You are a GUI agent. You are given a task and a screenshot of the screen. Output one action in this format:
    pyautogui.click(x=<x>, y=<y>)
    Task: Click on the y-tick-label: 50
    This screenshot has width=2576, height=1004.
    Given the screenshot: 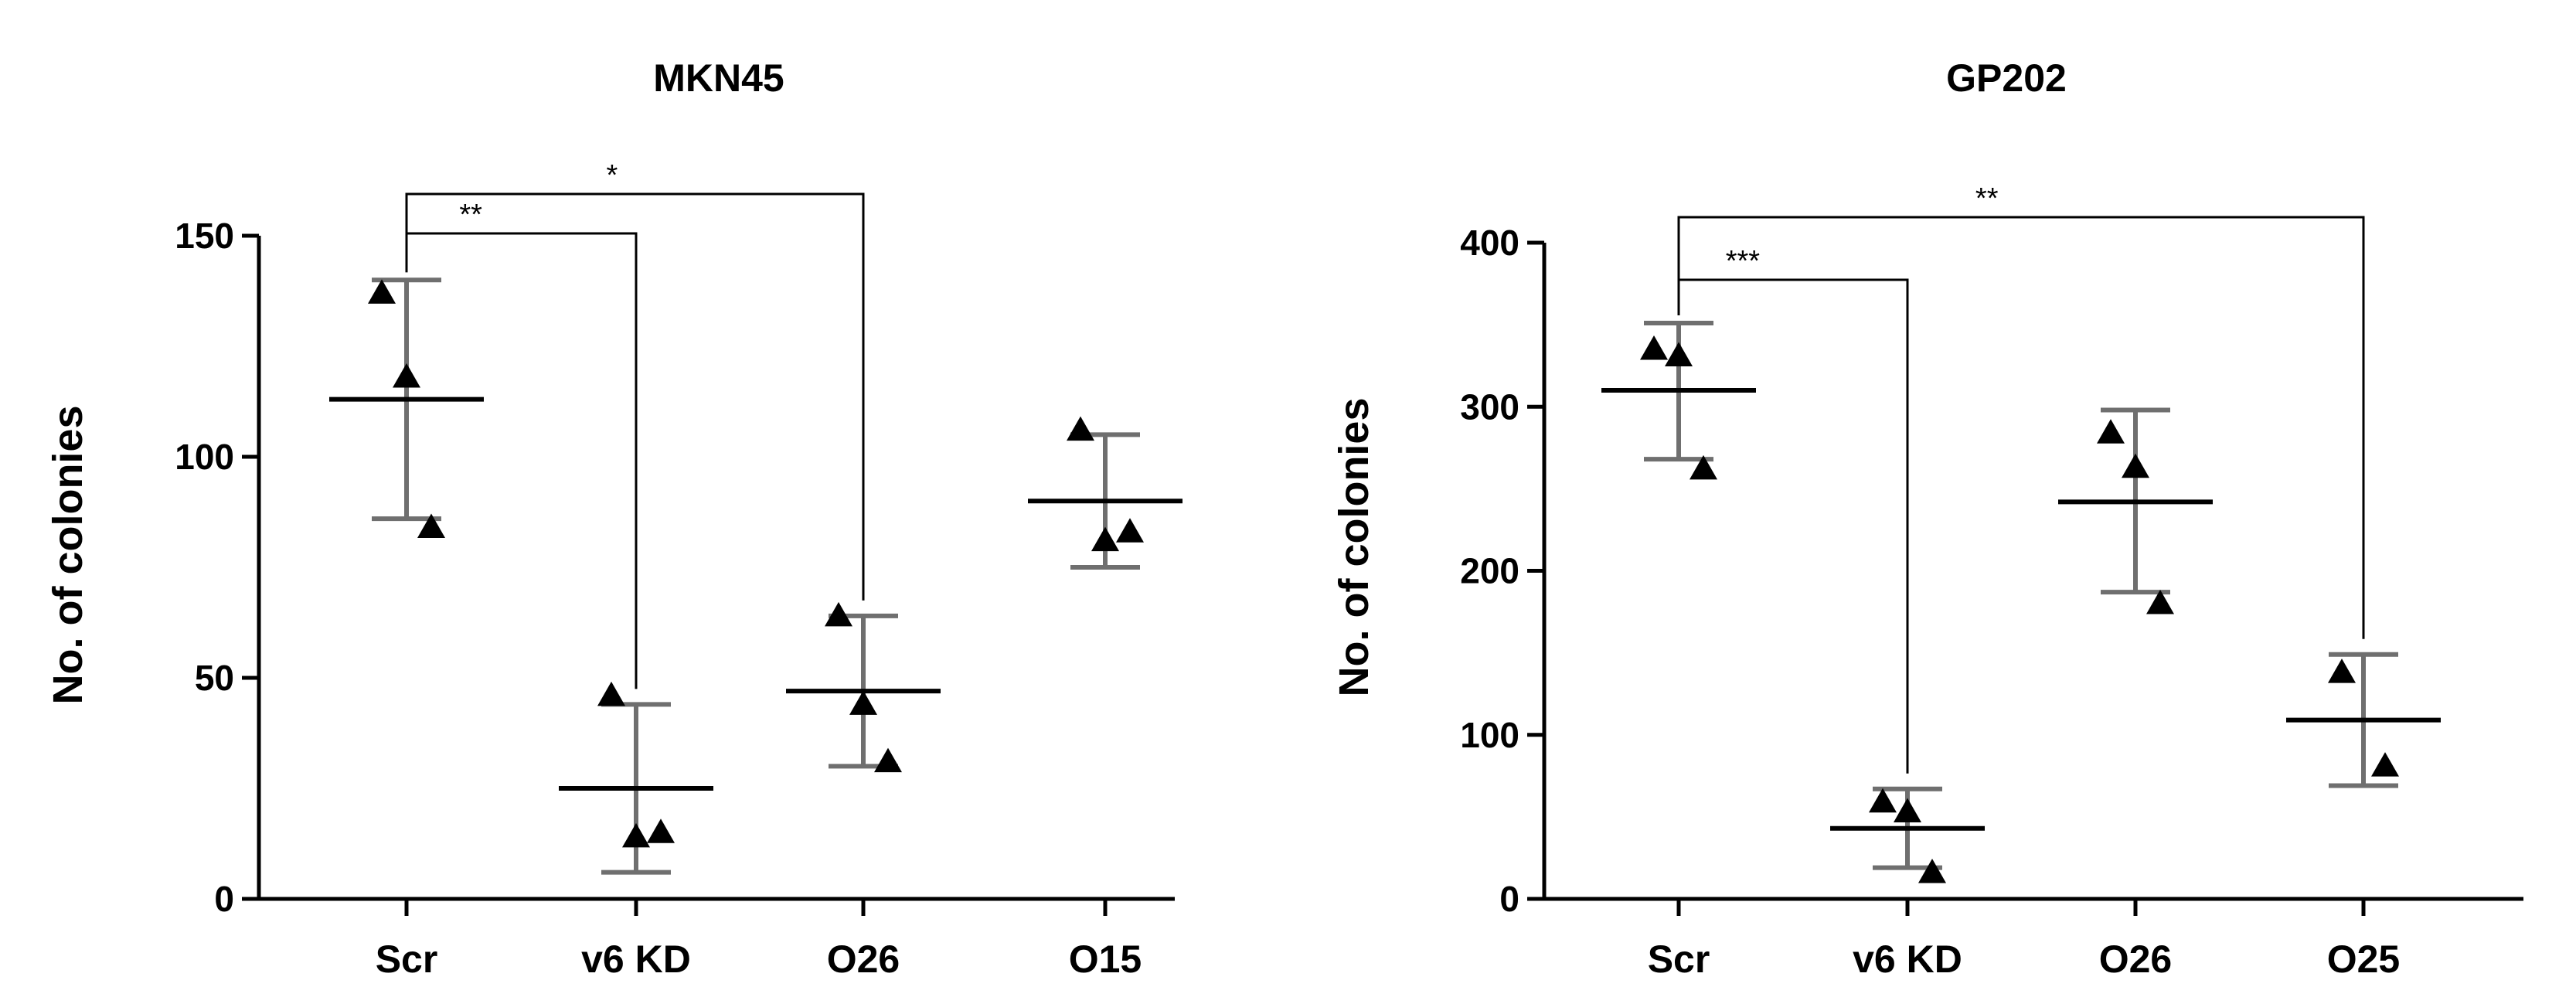 What is the action you would take?
    pyautogui.click(x=215, y=678)
    